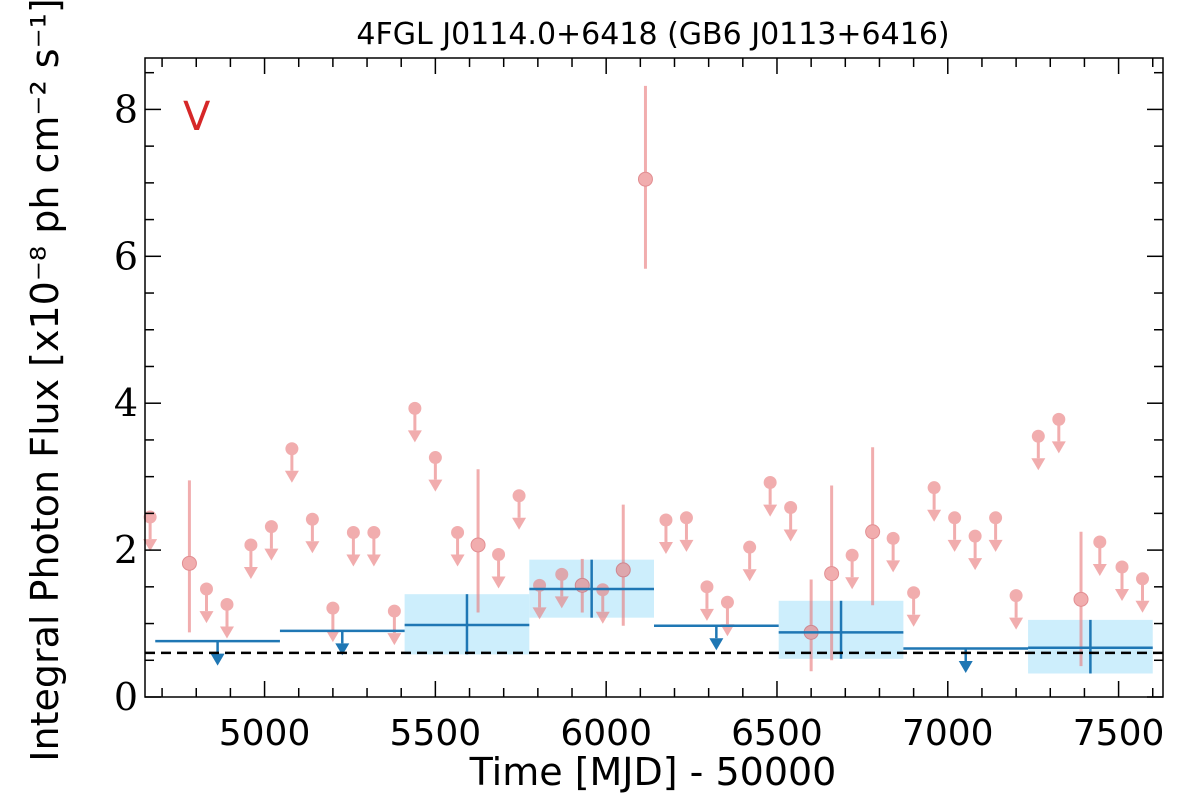  Describe the element at coordinates (265, 733) in the screenshot. I see `x-tick-label: 5000` at that location.